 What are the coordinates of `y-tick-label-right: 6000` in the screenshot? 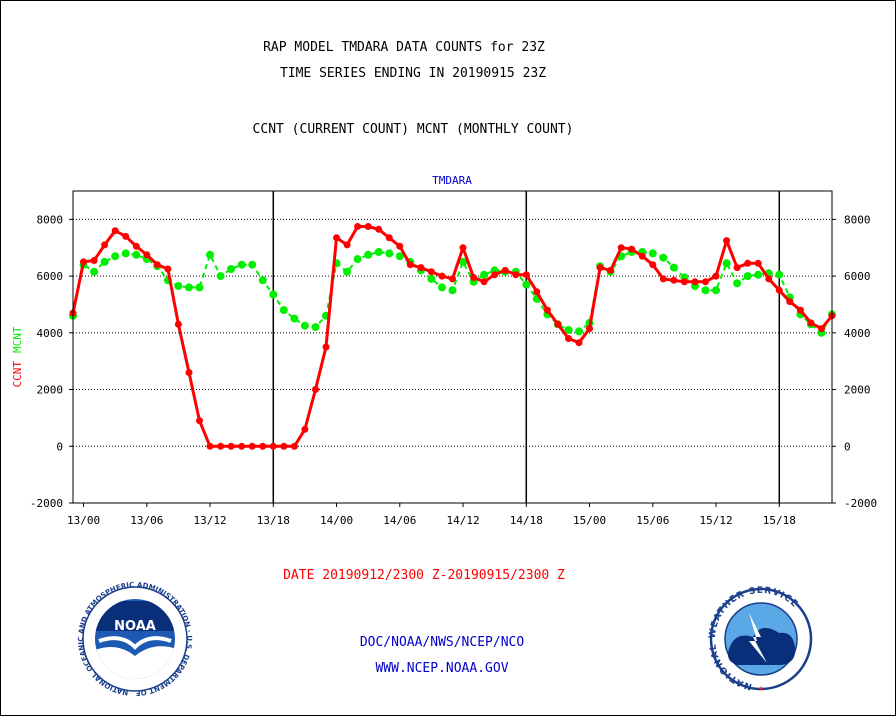 It's located at (857, 276).